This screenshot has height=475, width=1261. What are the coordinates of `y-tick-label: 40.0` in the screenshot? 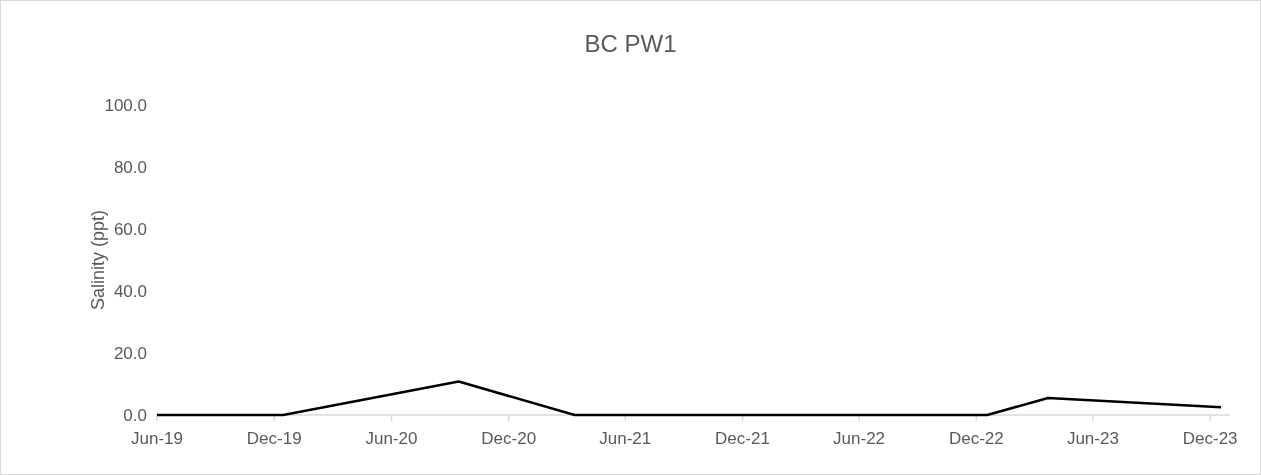 It's located at (130, 291).